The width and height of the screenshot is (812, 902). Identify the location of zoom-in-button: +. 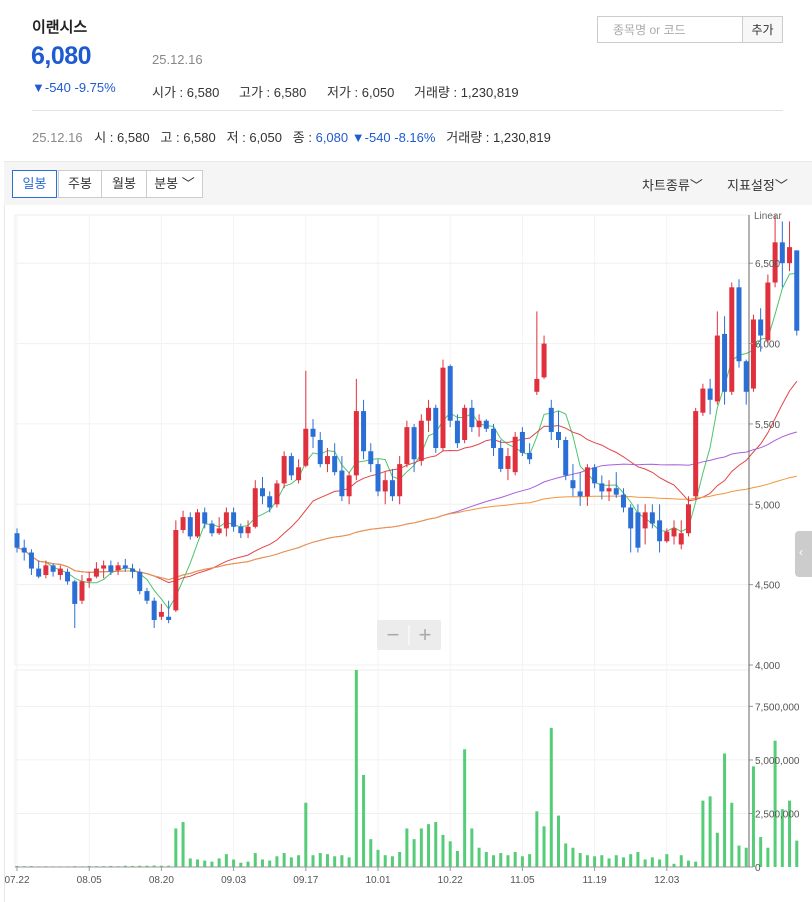
(425, 634).